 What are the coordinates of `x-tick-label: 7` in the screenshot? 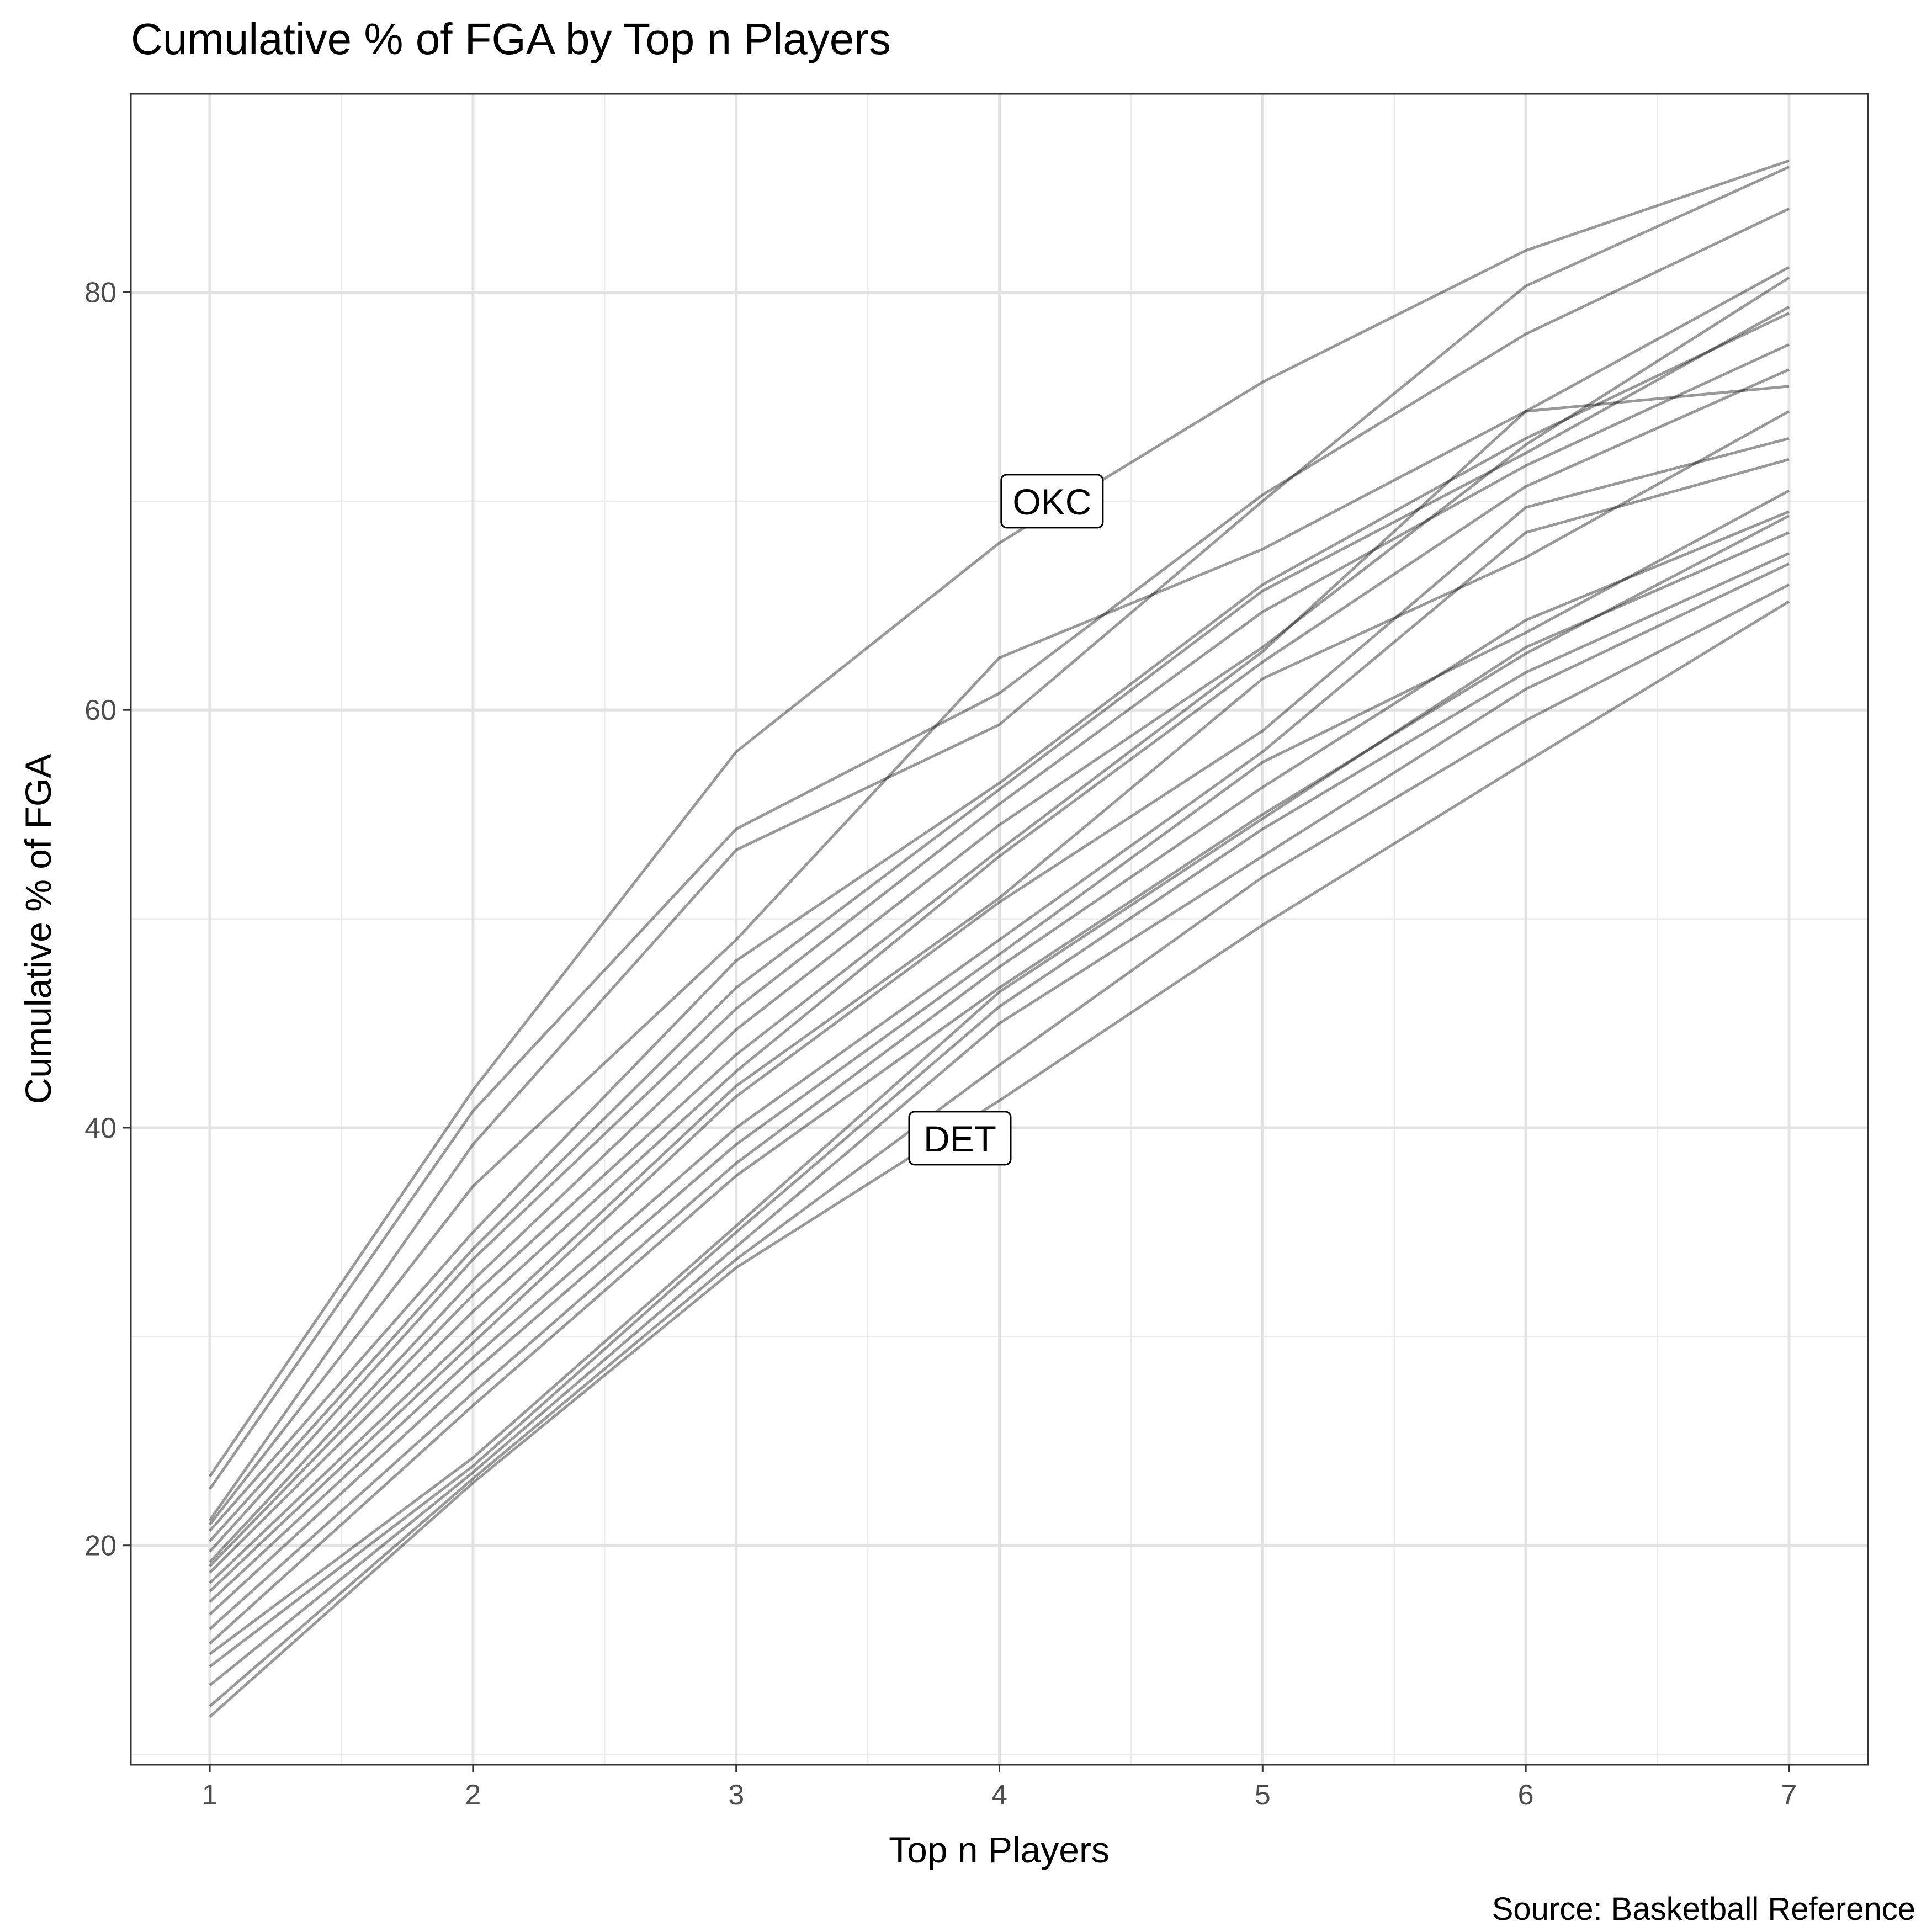 It's located at (1789, 1795).